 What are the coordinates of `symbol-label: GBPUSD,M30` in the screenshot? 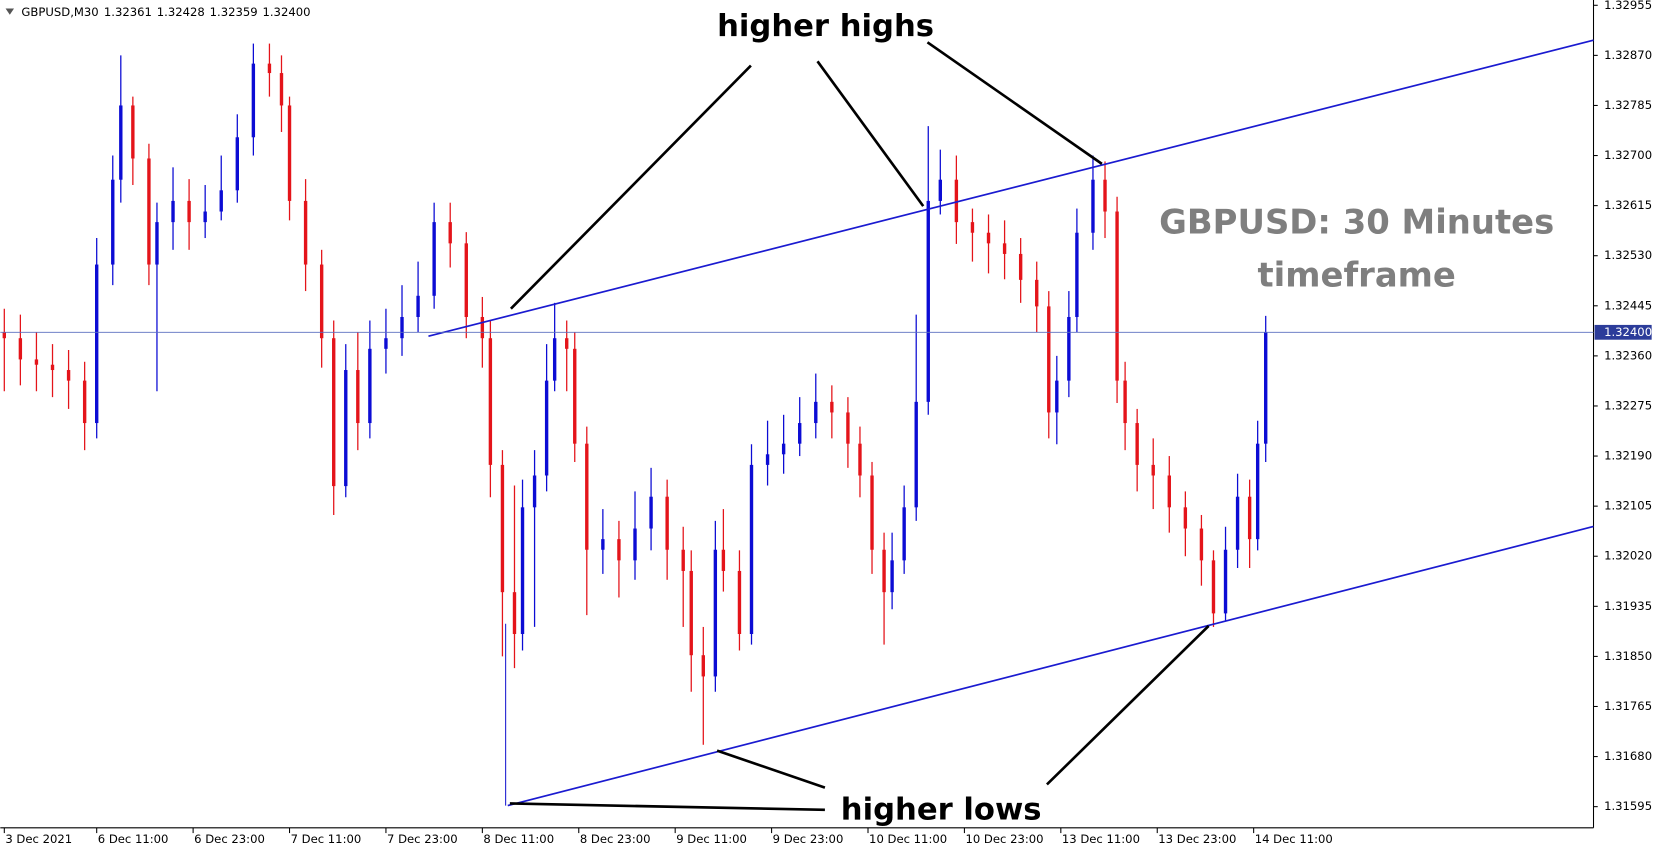 It's located at (59, 12).